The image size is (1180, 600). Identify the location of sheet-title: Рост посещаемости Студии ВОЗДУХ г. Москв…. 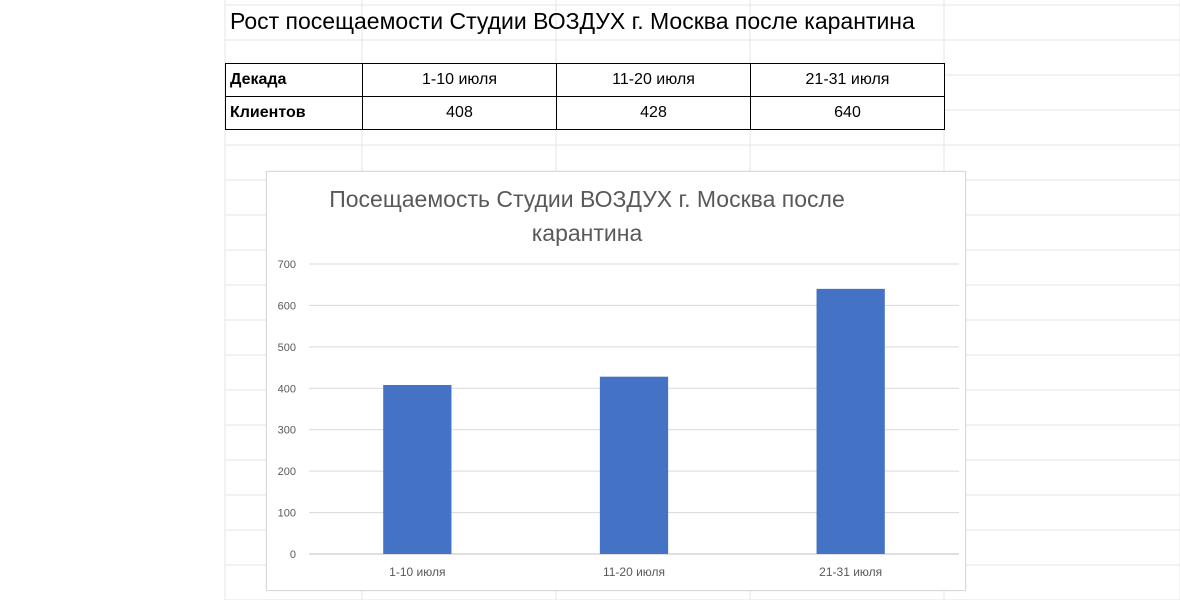
(572, 21).